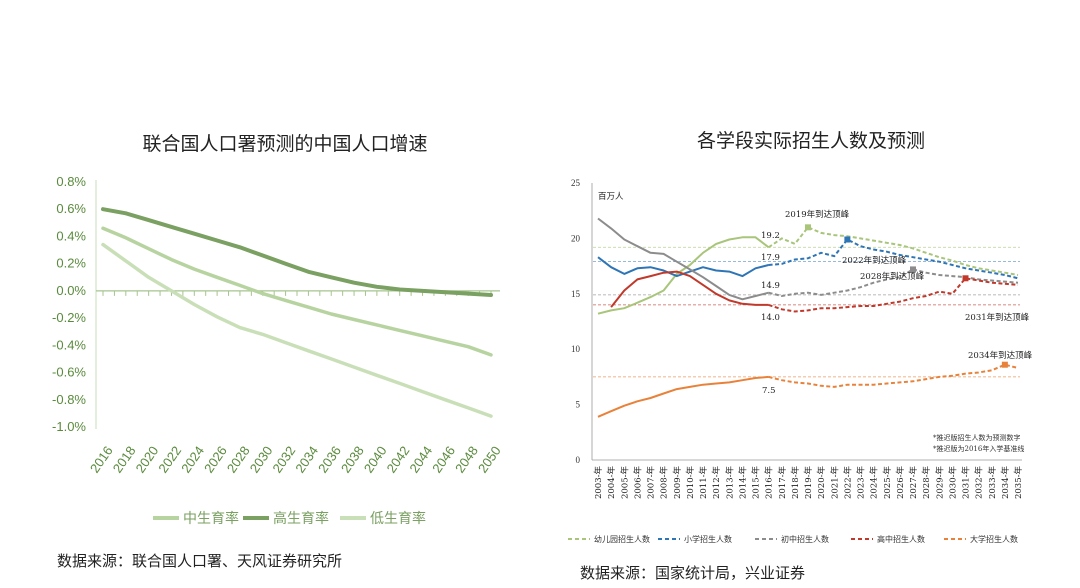  What do you see at coordinates (71, 208) in the screenshot?
I see `left-y-tick-label: 0.6%` at bounding box center [71, 208].